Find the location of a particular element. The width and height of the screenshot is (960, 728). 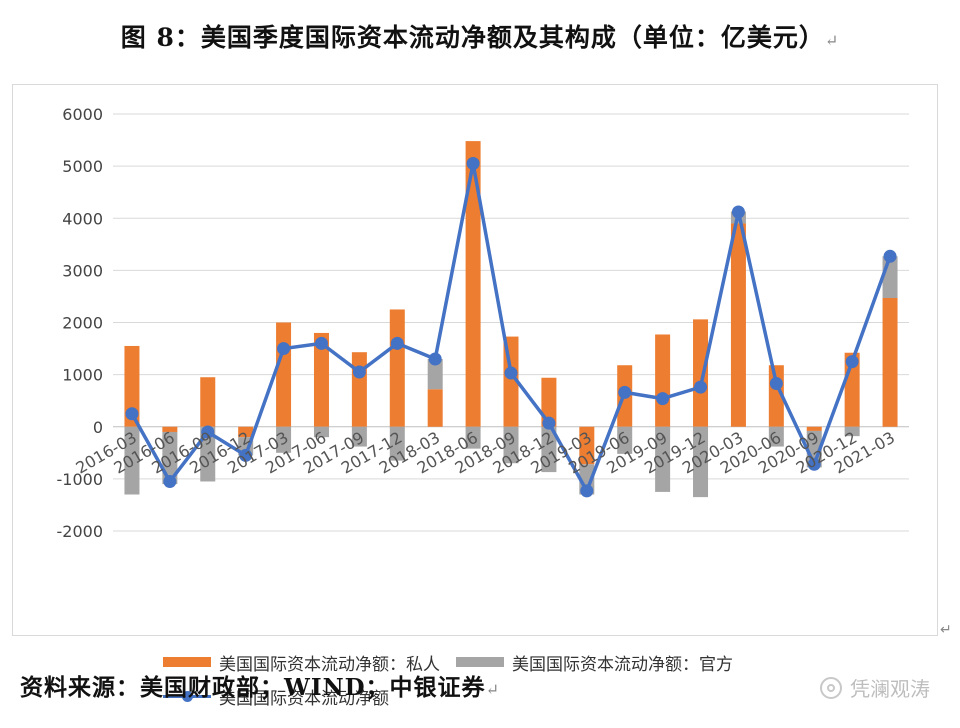

legend-item-private: 美国国际资本流动净额：私人 is located at coordinates (301, 662).